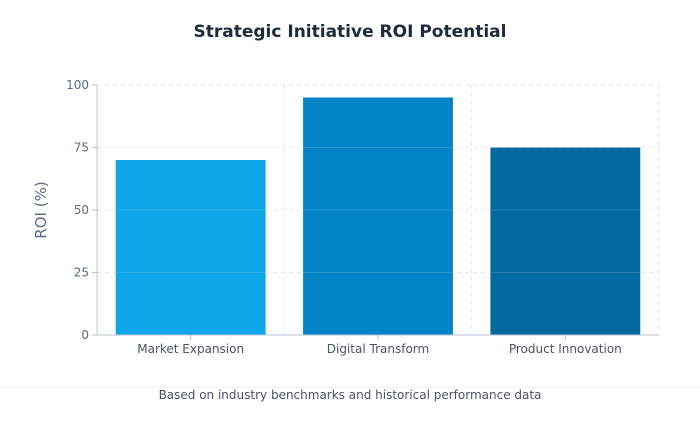 The height and width of the screenshot is (429, 700). Describe the element at coordinates (85, 335) in the screenshot. I see `y-tick-label: 0` at that location.